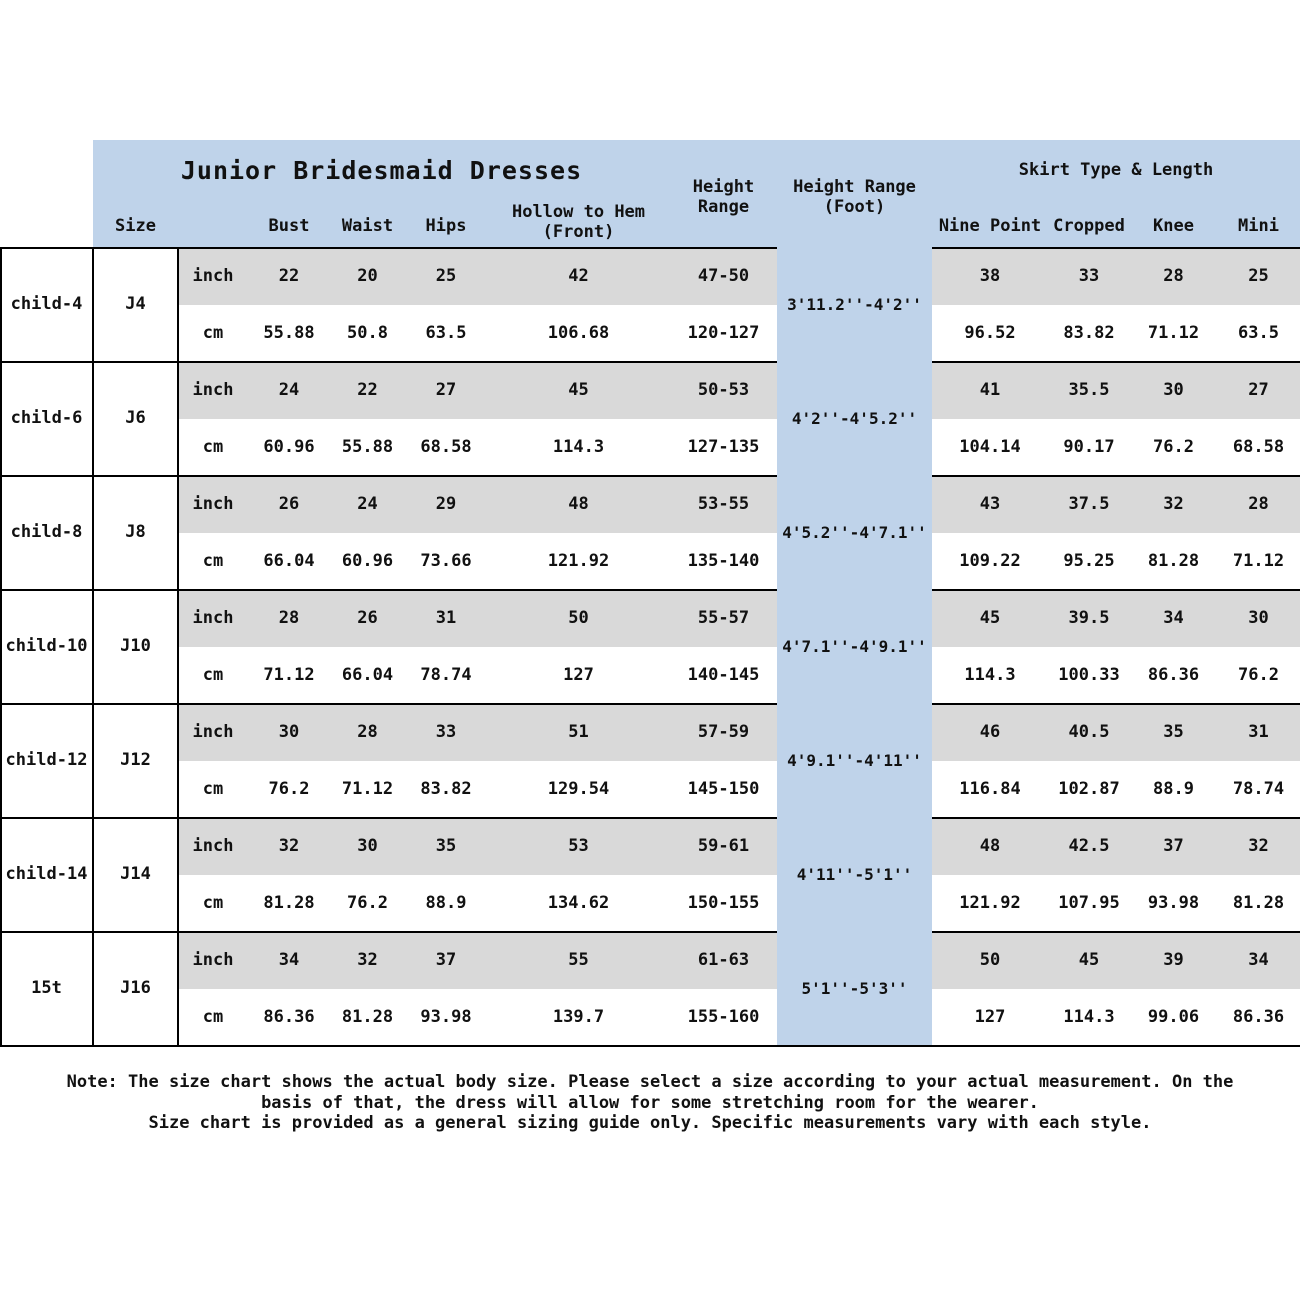 This screenshot has width=1300, height=1300. I want to click on height_range-cm-cell: 150-155, so click(723, 902).